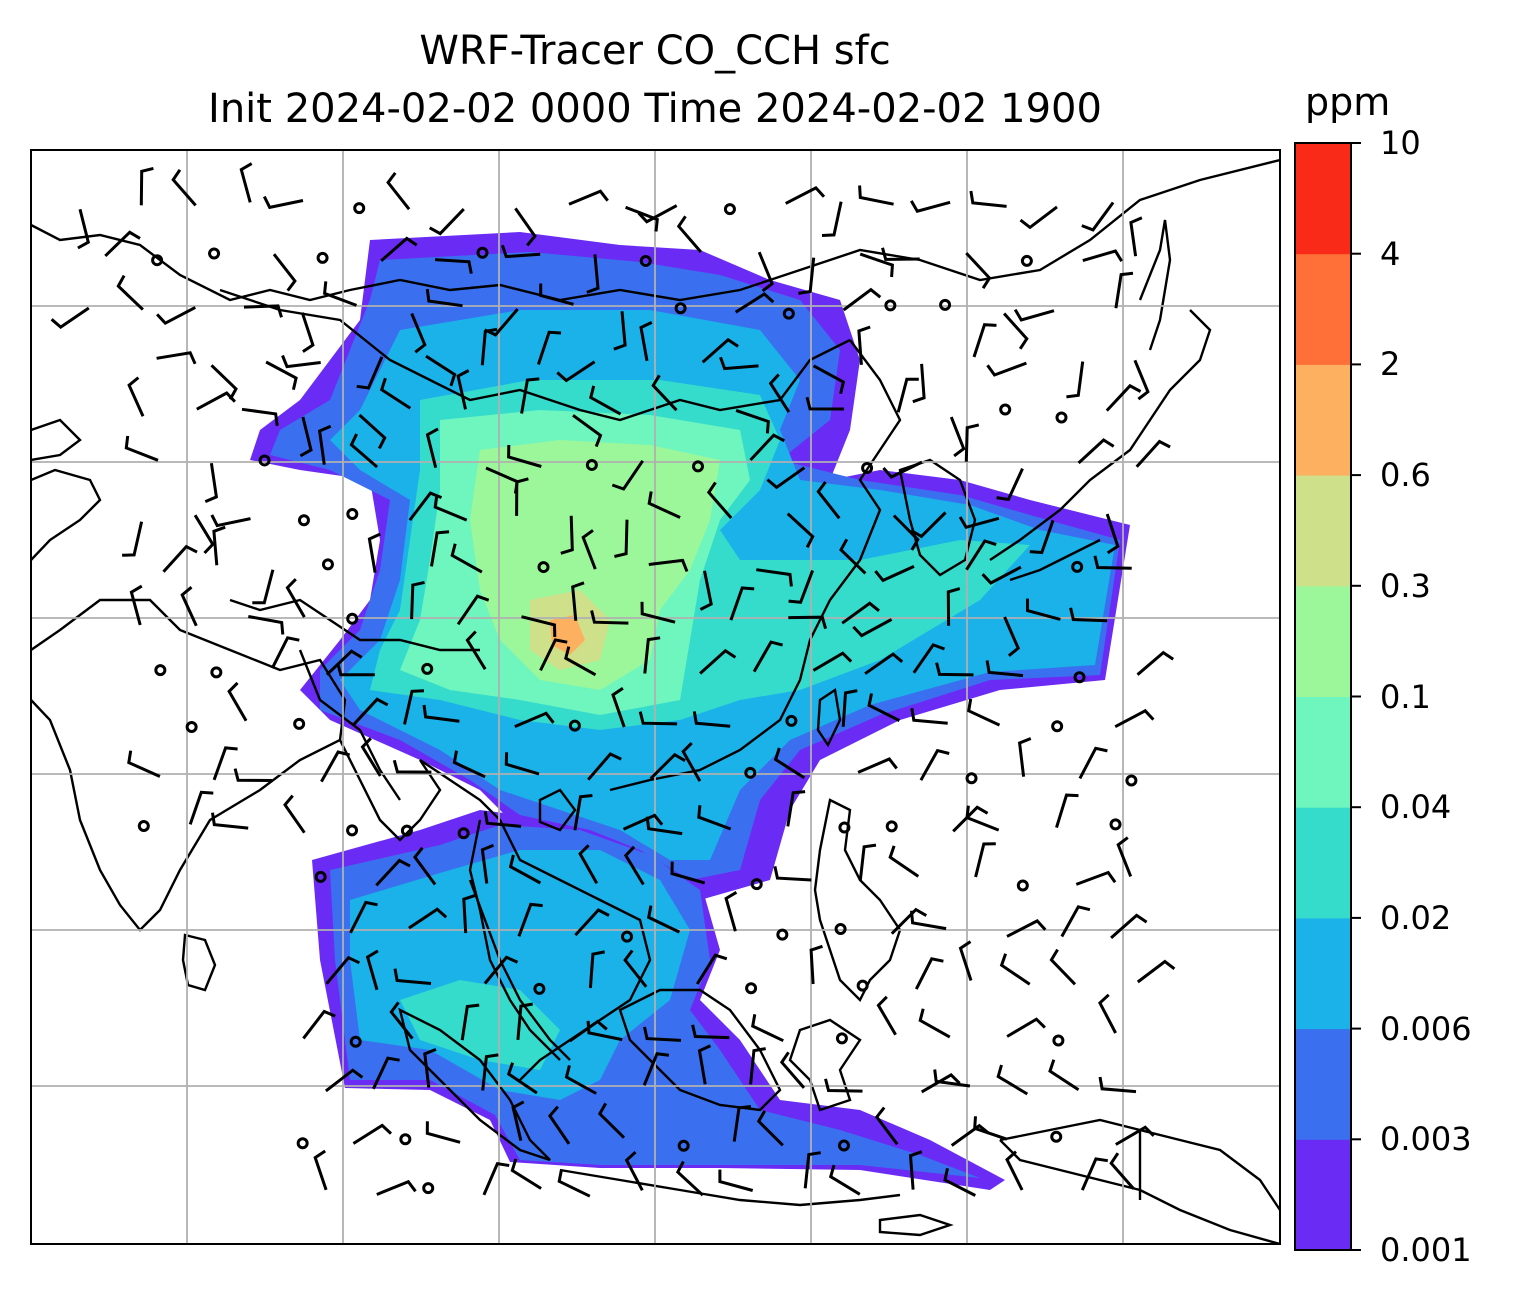 This screenshot has height=1306, width=1528. What do you see at coordinates (1426, 1028) in the screenshot?
I see `colorbar-tick-label: 0.006` at bounding box center [1426, 1028].